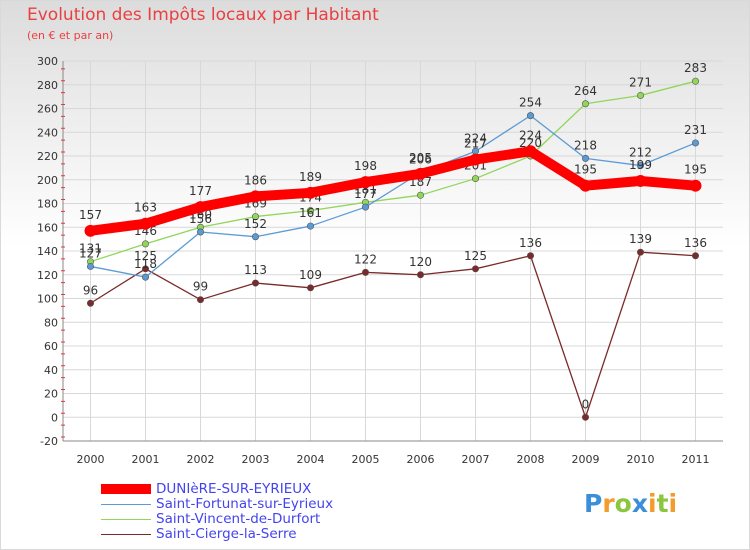  What do you see at coordinates (145, 264) in the screenshot?
I see `data-label: 118` at bounding box center [145, 264].